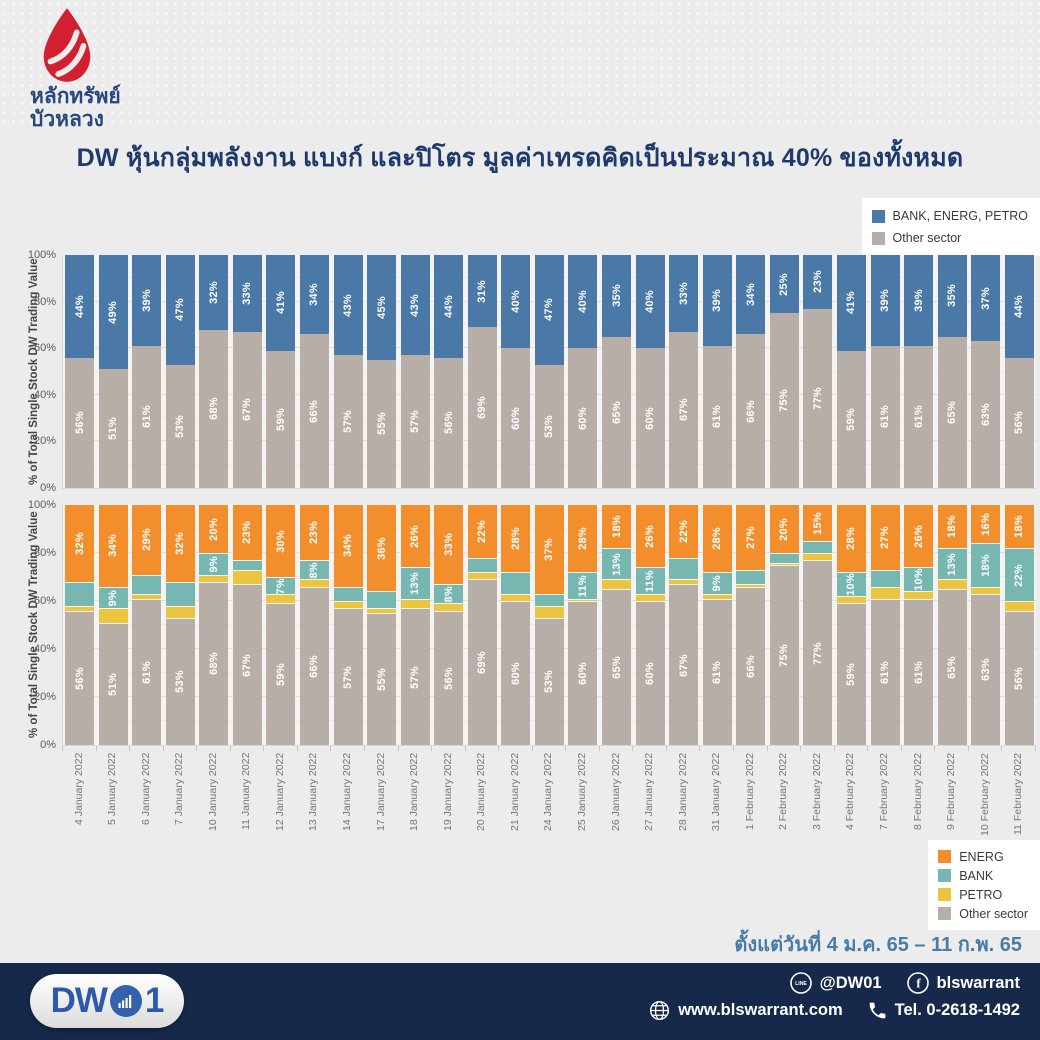  Describe the element at coordinates (851, 419) in the screenshot. I see `segment-label: 59%` at that location.